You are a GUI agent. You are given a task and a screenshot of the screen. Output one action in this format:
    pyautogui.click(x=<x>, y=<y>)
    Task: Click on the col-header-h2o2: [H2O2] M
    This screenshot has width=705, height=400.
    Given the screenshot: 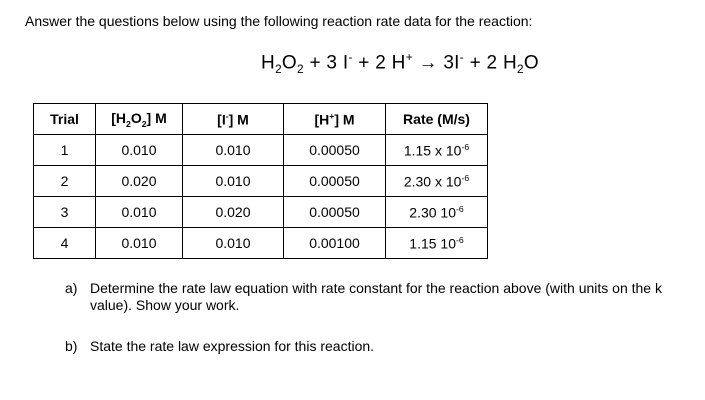 What is the action you would take?
    pyautogui.click(x=139, y=119)
    